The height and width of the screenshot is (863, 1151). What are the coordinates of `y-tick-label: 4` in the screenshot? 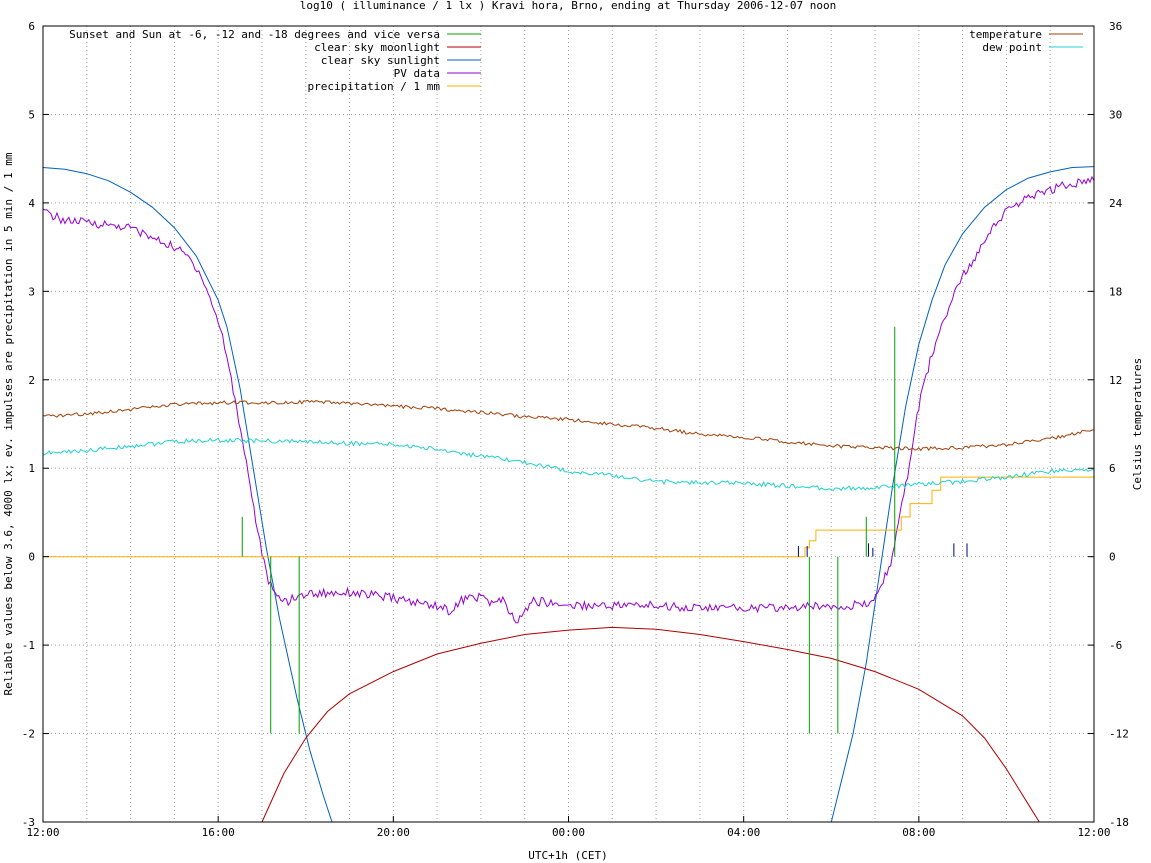 It's located at (31, 203).